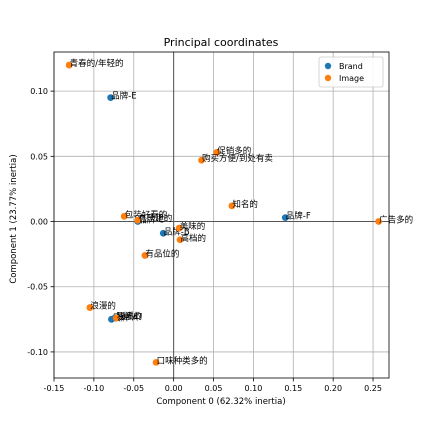 The width and height of the screenshot is (432, 432). Describe the element at coordinates (293, 388) in the screenshot. I see `x-tick-label: 0.15` at that location.